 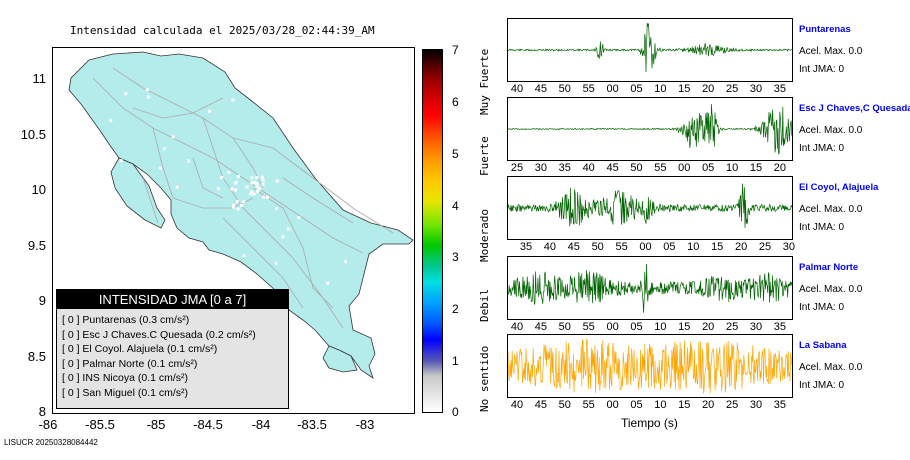 What do you see at coordinates (125, 378) in the screenshot?
I see `legend-item: [ 0 ] INS Nicoya (0.1 cm/s²)` at bounding box center [125, 378].